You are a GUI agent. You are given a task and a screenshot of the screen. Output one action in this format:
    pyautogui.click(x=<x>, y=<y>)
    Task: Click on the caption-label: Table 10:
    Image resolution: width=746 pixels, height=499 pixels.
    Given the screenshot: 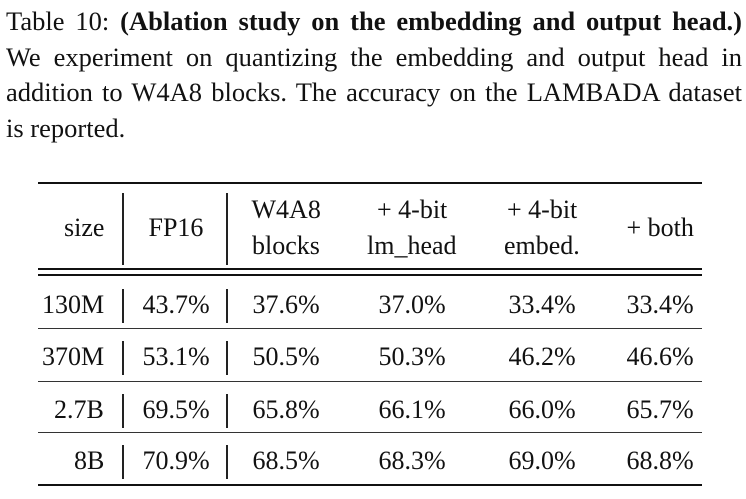 What is the action you would take?
    pyautogui.click(x=58, y=21)
    